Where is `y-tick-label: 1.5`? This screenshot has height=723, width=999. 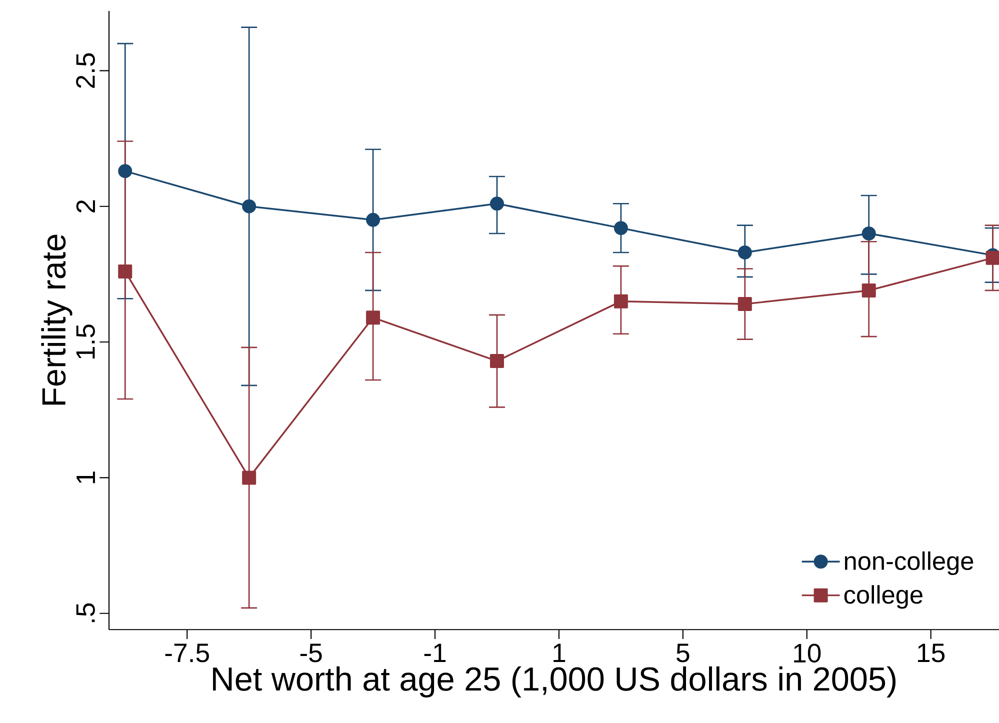 y-tick-label: 1.5 is located at coordinates (85, 341).